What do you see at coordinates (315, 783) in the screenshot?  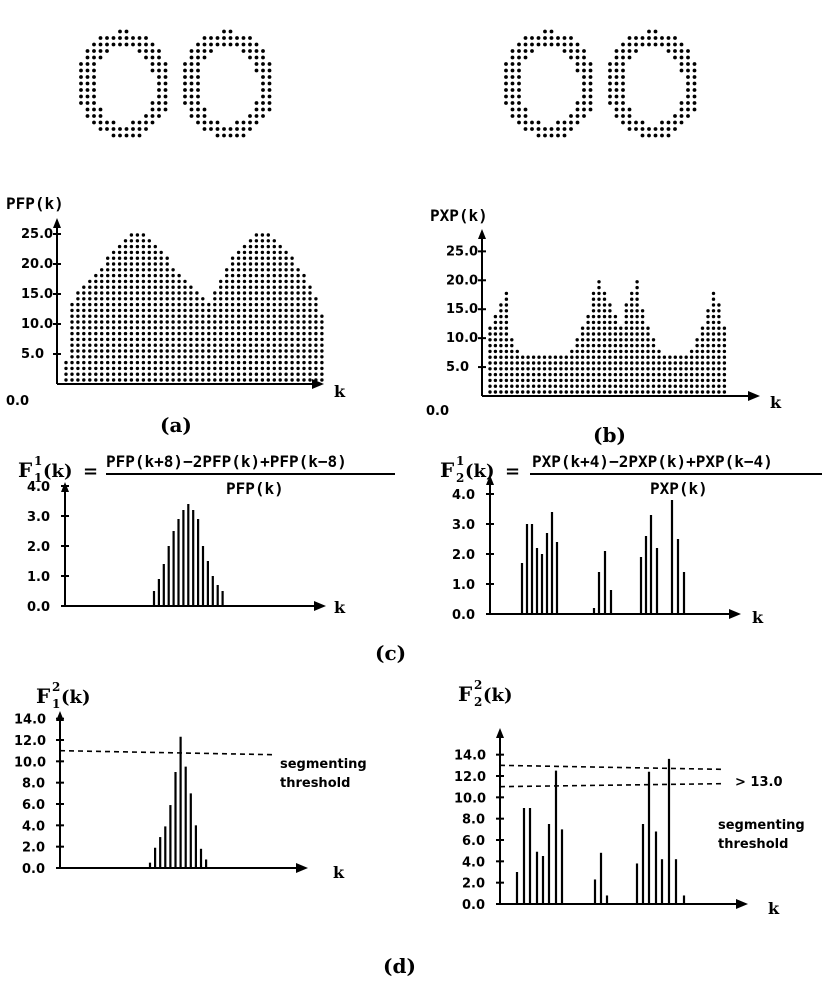 I see `d-left-threshold-label-2: threshold` at bounding box center [315, 783].